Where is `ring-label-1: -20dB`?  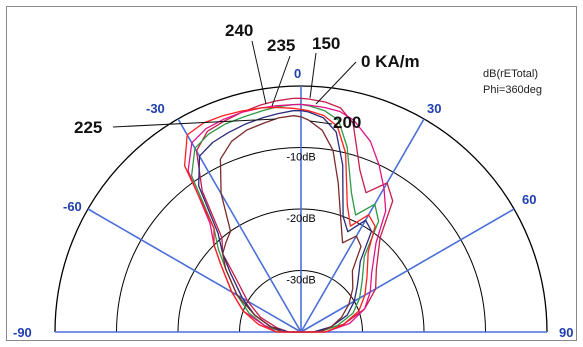 ring-label-1: -20dB is located at coordinates (300, 219).